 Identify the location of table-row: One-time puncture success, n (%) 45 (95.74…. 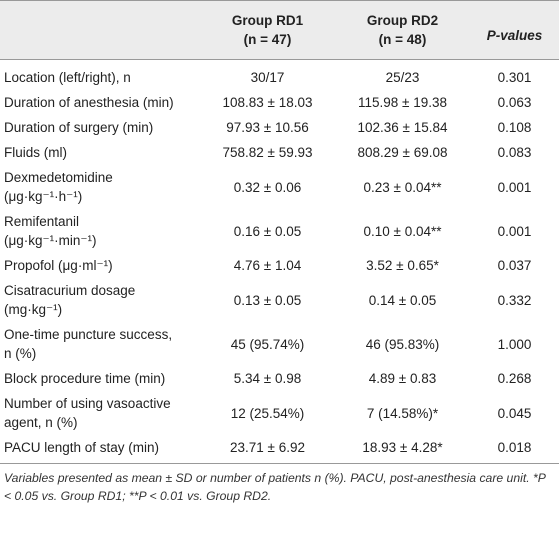
(279, 344).